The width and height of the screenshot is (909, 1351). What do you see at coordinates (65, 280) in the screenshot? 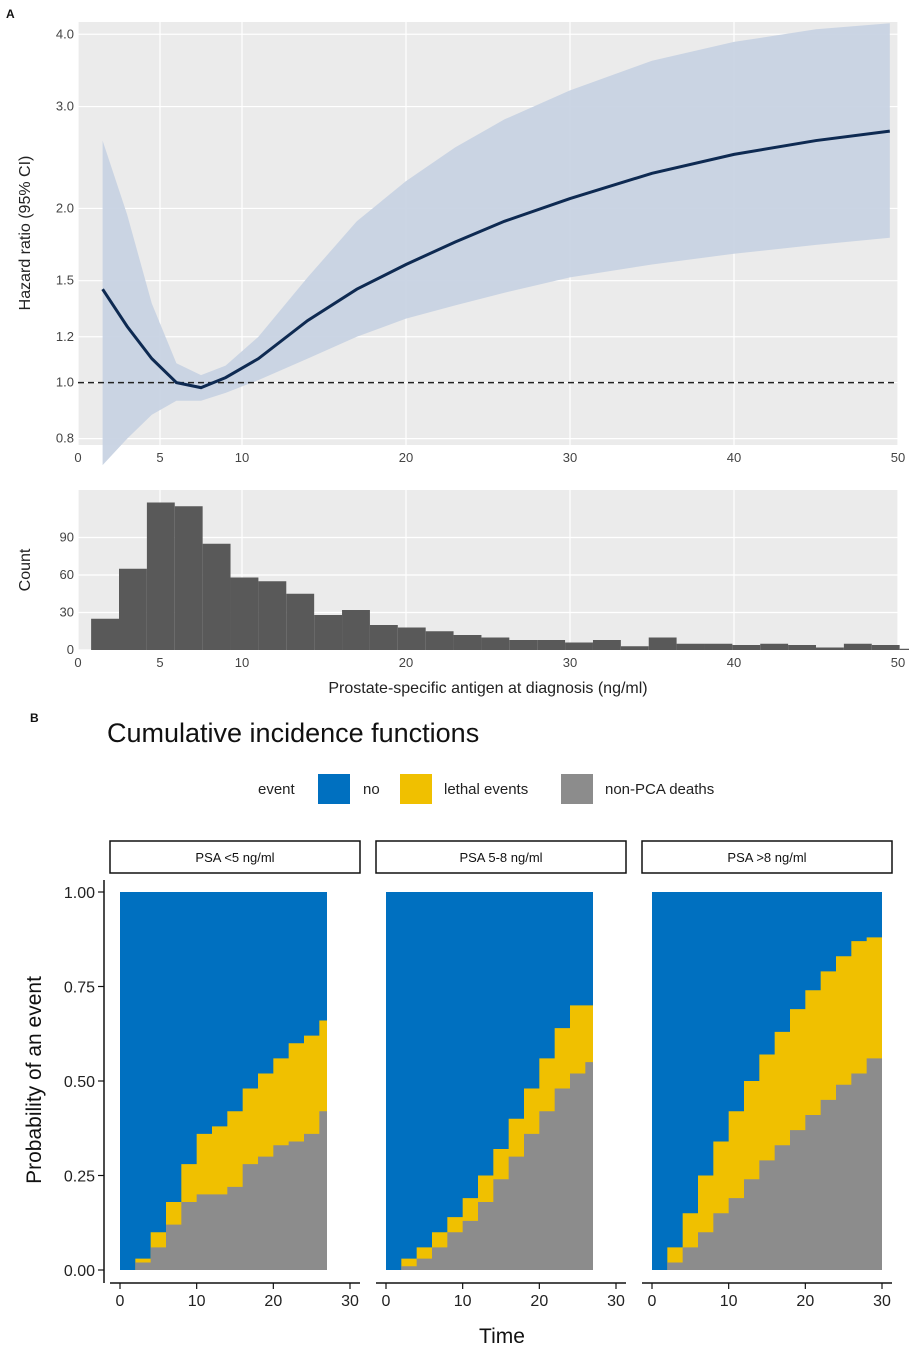
I see `hr-y-tick-label: 1.5` at bounding box center [65, 280].